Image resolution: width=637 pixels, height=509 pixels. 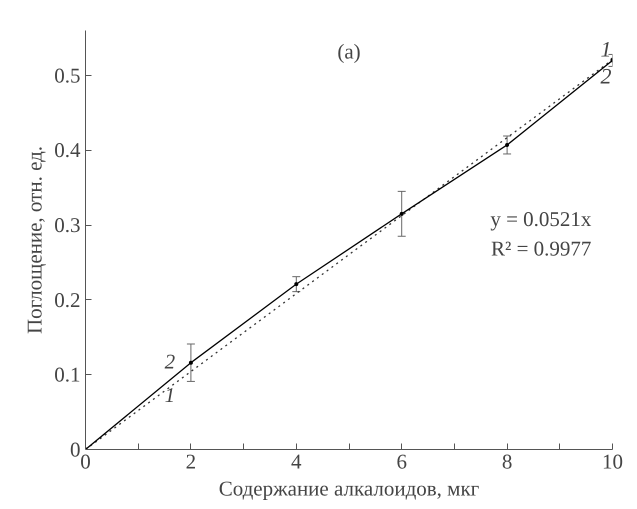 I want to click on x-axis-title: Содержание алкалоидов, мкг, so click(x=349, y=488).